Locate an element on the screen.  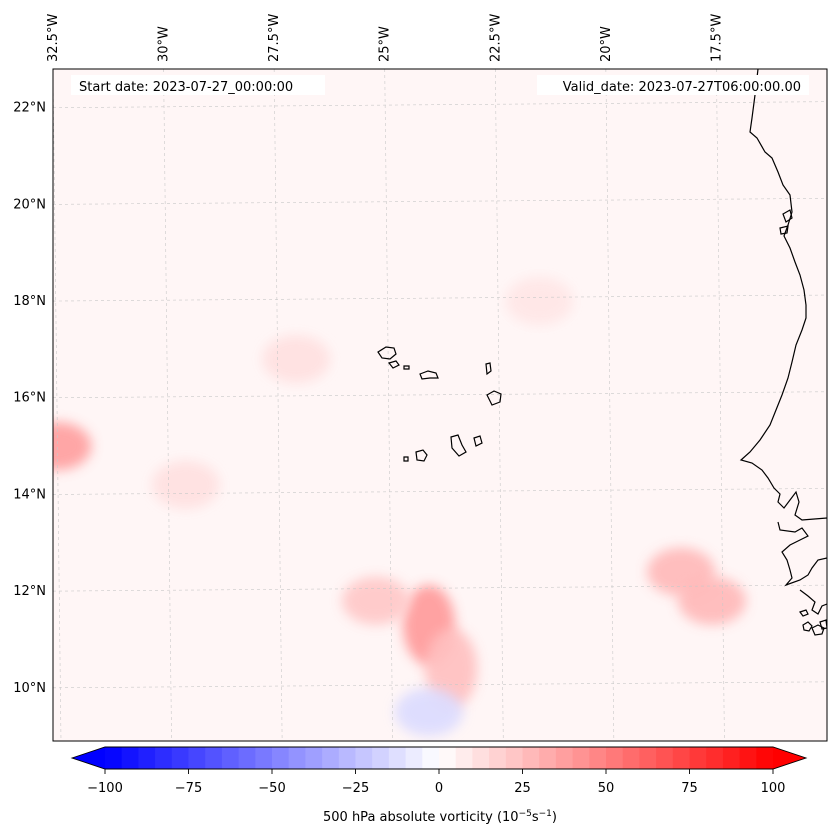
cape-verde-islands is located at coordinates (439, 404).